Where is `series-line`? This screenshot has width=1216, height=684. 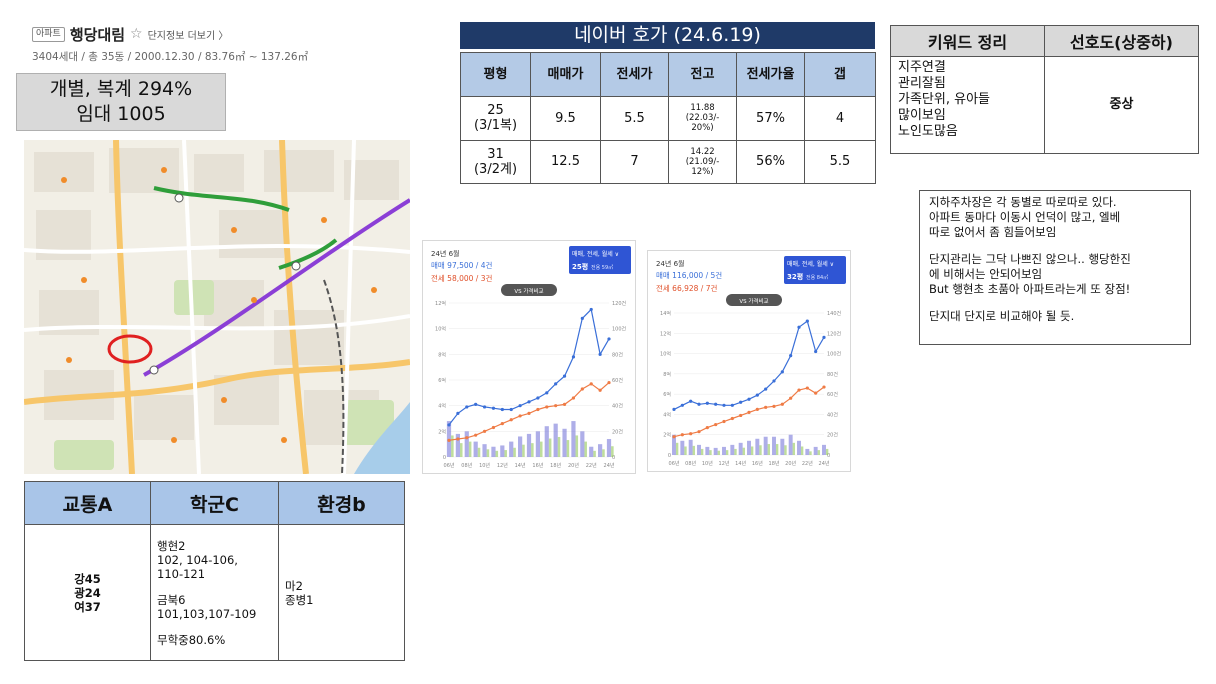 series-line is located at coordinates (749, 365).